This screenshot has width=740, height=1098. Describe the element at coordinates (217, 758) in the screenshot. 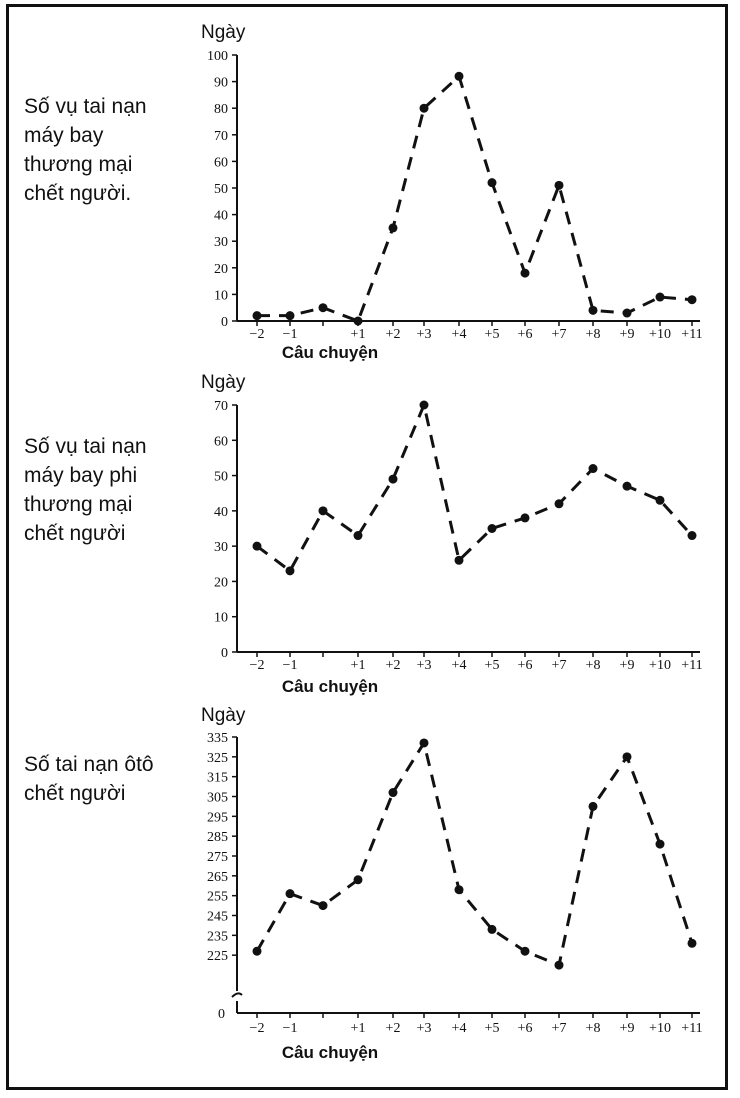

I see `y-tick-label: 325` at that location.